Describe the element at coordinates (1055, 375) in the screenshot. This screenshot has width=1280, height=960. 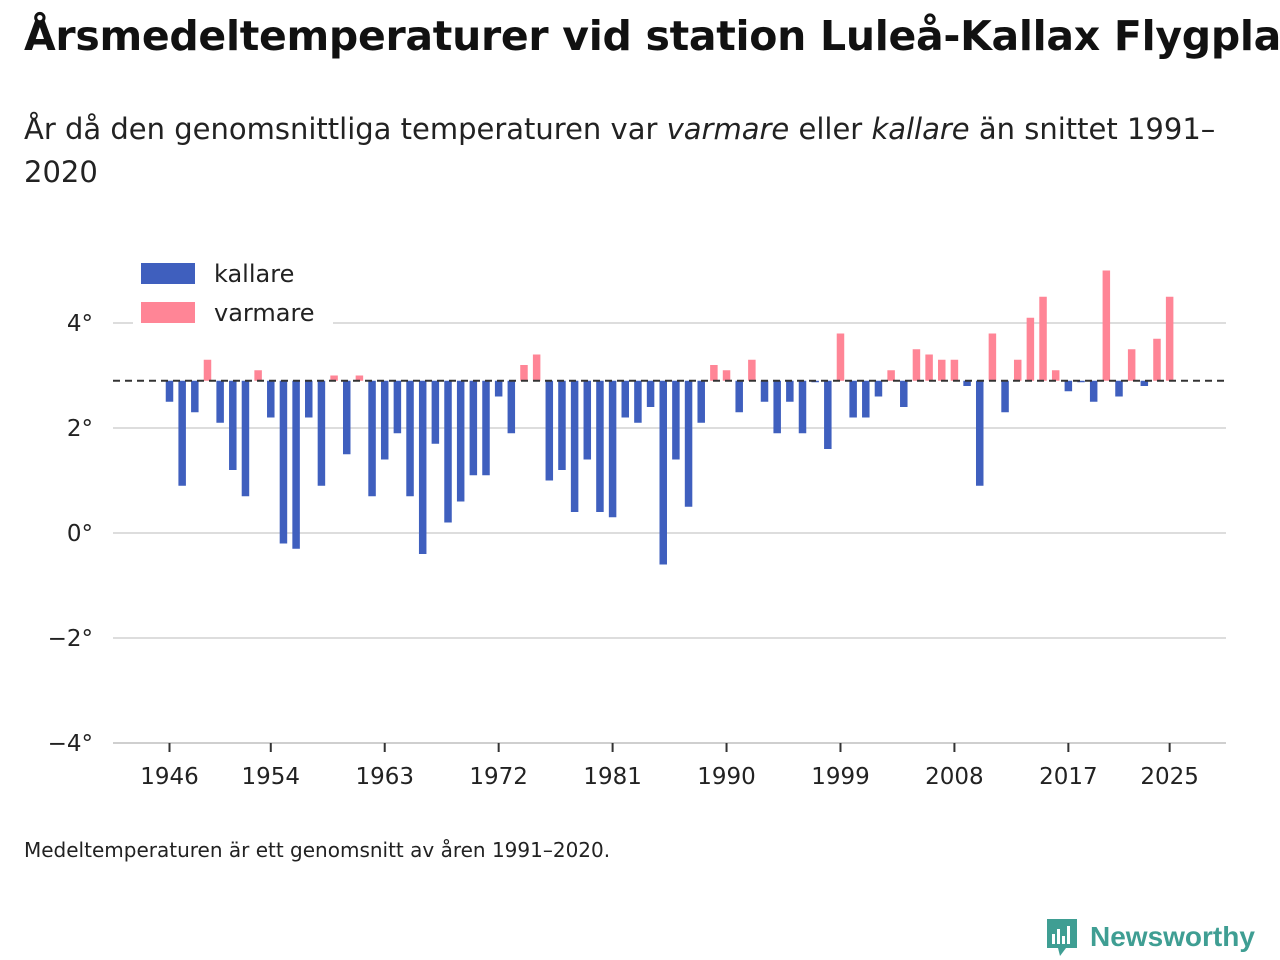
I see `bar-2016` at that location.